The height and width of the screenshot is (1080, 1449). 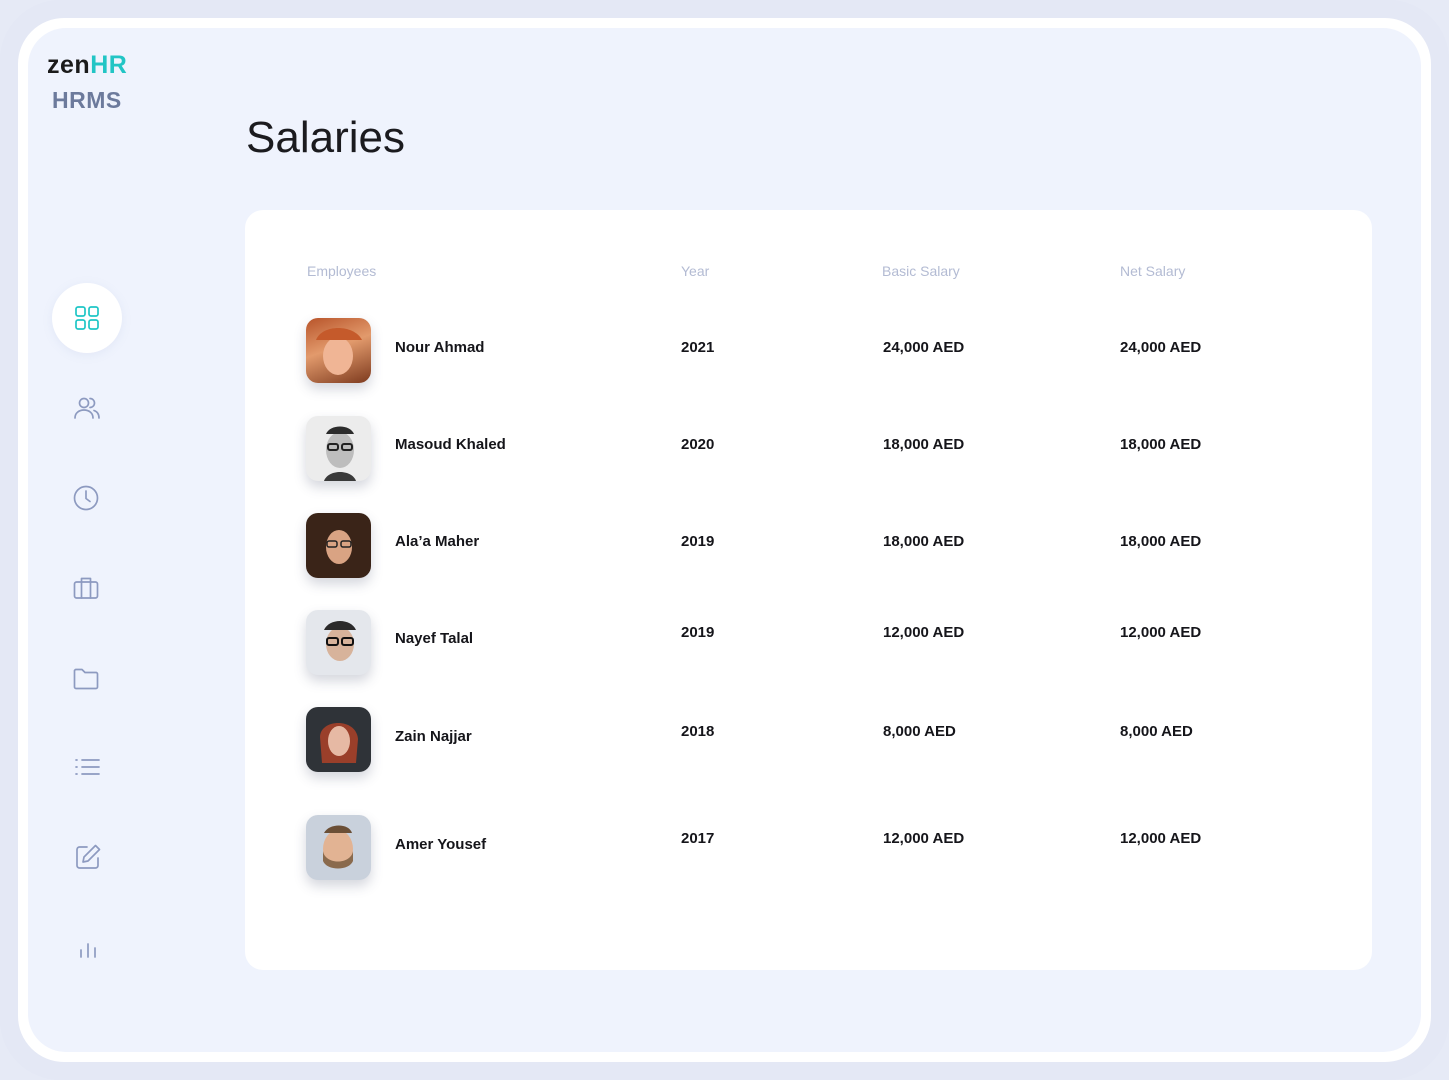 I want to click on bar-chart-icon, so click(x=88, y=950).